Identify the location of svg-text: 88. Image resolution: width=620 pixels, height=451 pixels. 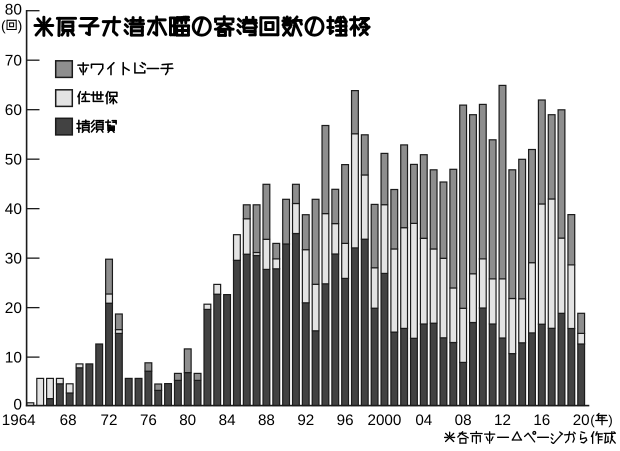
(266, 420).